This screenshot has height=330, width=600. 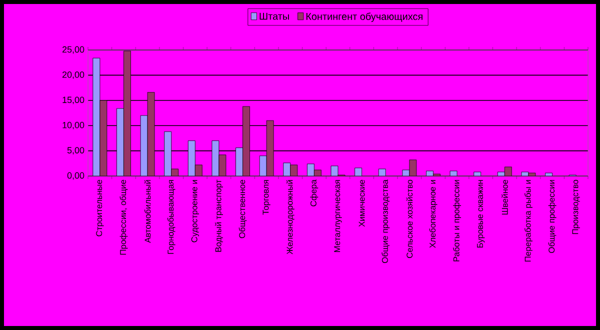 I want to click on x-tick-label: Сфера, so click(x=314, y=193).